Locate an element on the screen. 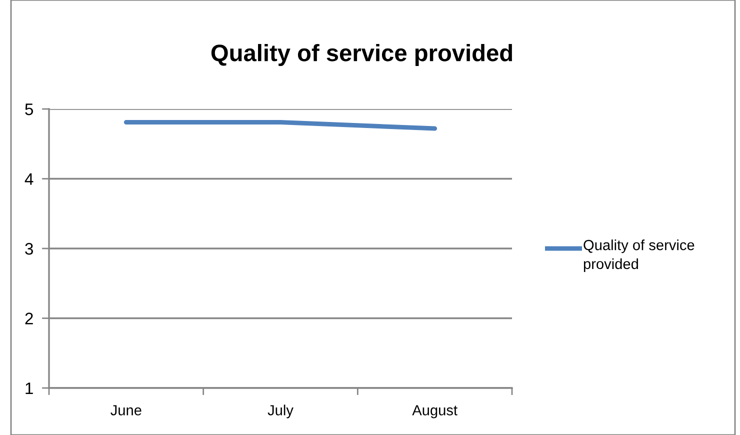 The height and width of the screenshot is (435, 740). y-tick-label: 2 is located at coordinates (29, 318).